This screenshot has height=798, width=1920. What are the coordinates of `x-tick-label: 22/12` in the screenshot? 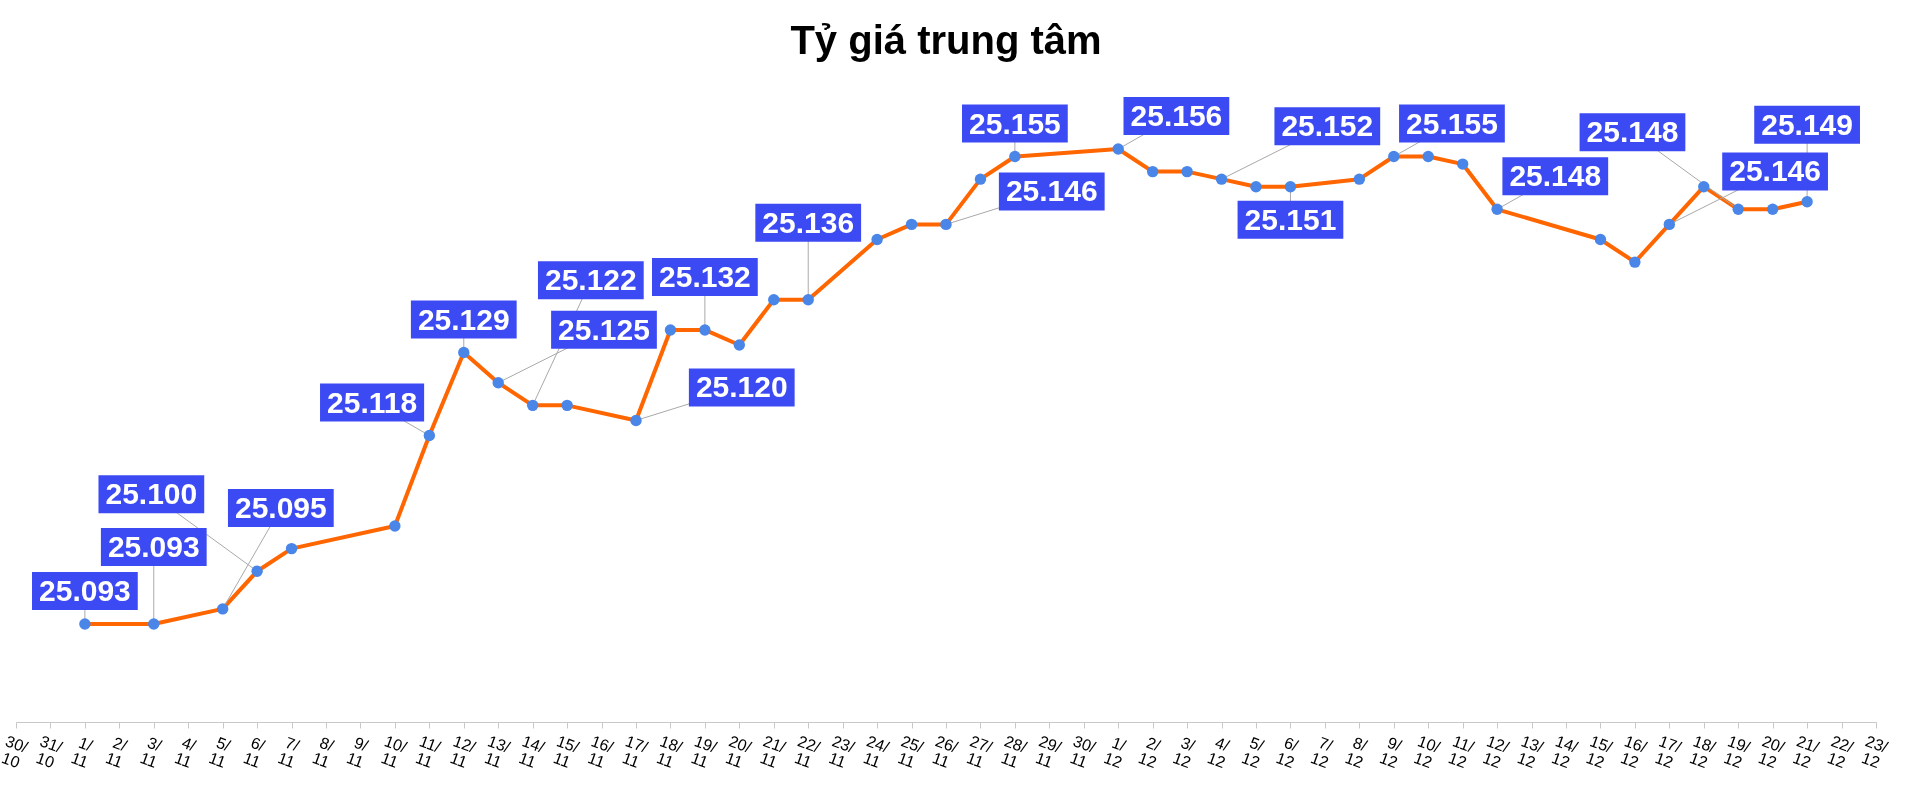 It's located at (1841, 752).